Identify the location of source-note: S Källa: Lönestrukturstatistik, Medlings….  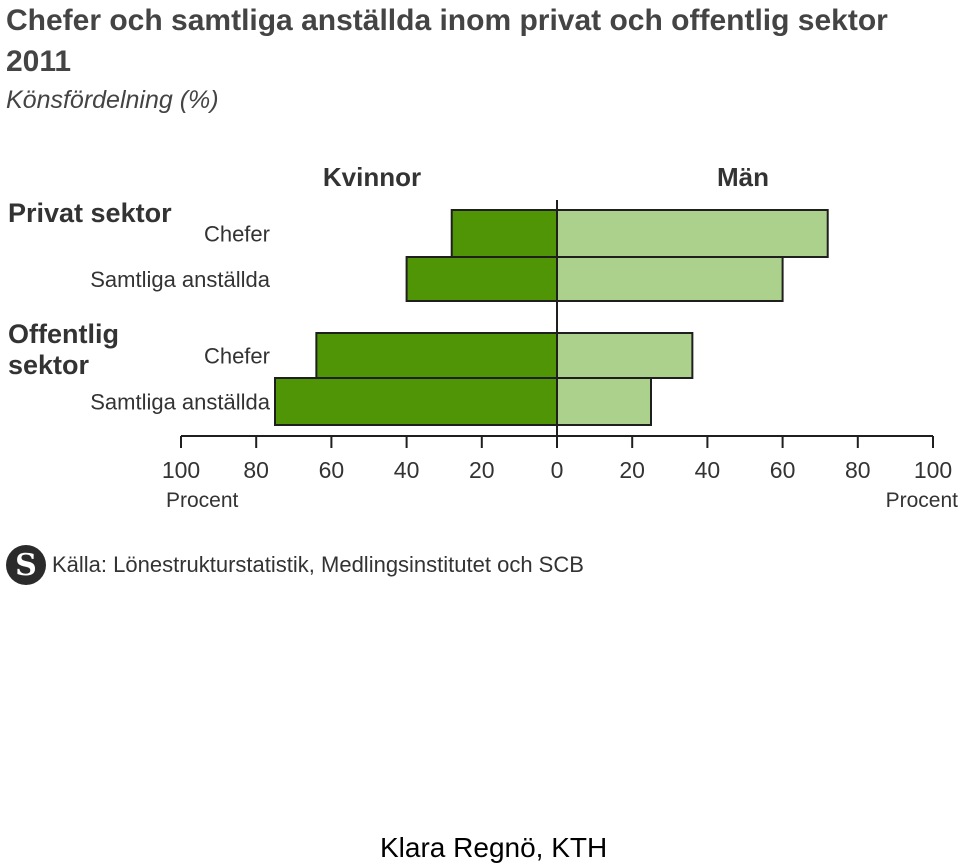
(295, 565).